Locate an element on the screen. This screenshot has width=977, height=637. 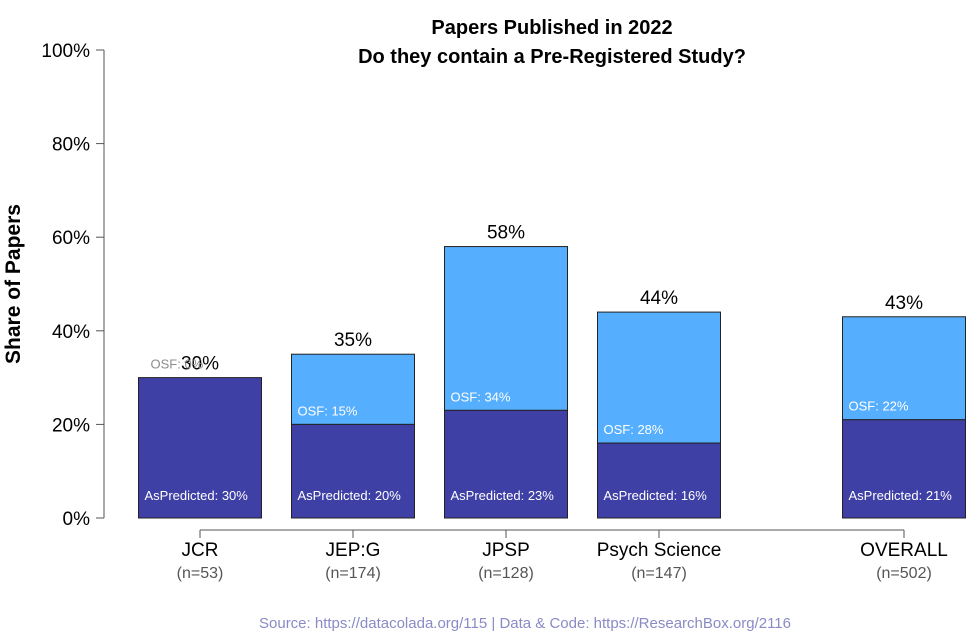
y-axis-label: Share of Papers is located at coordinates (13, 284).